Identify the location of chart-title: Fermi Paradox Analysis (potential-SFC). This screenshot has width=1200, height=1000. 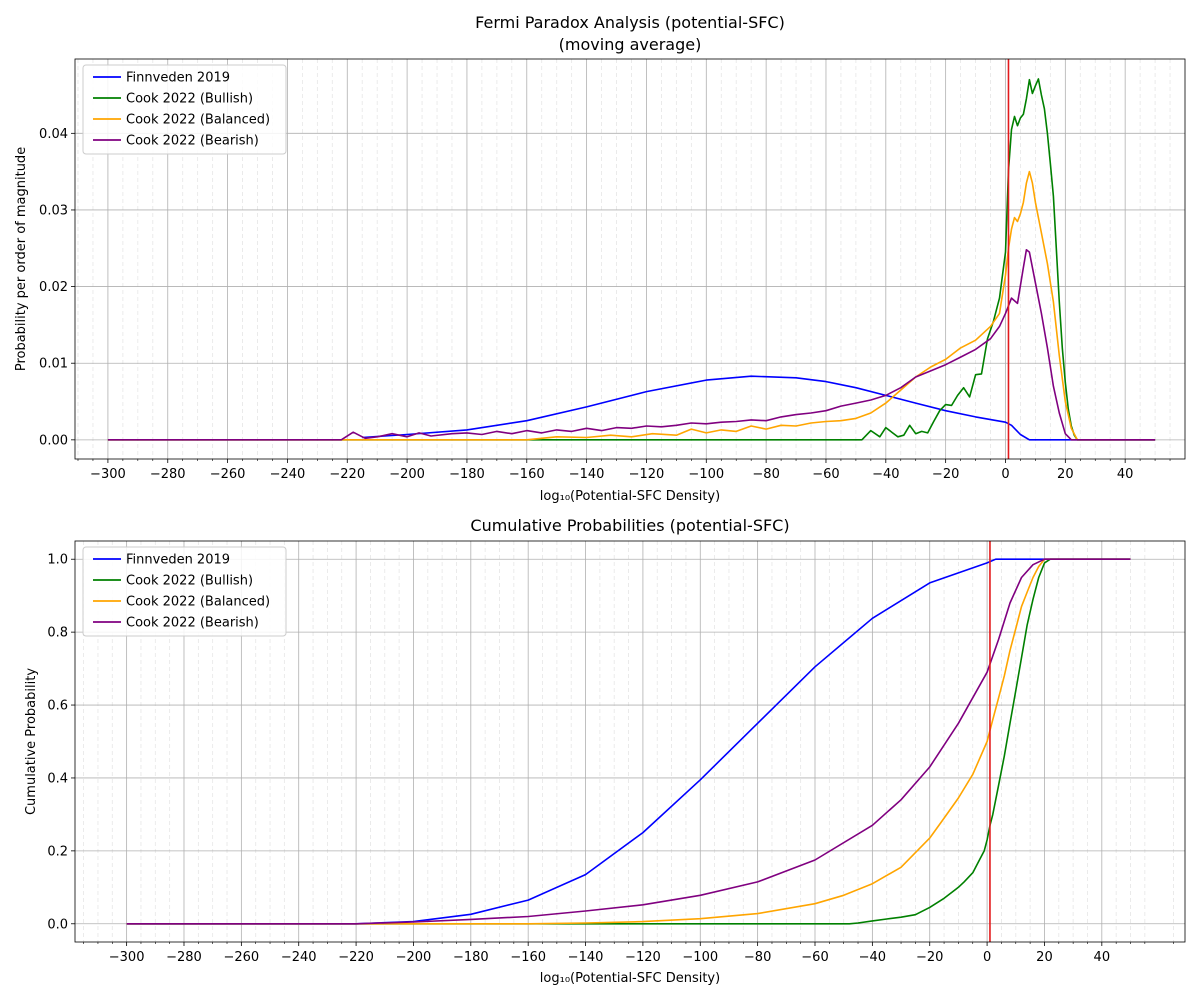
(630, 22).